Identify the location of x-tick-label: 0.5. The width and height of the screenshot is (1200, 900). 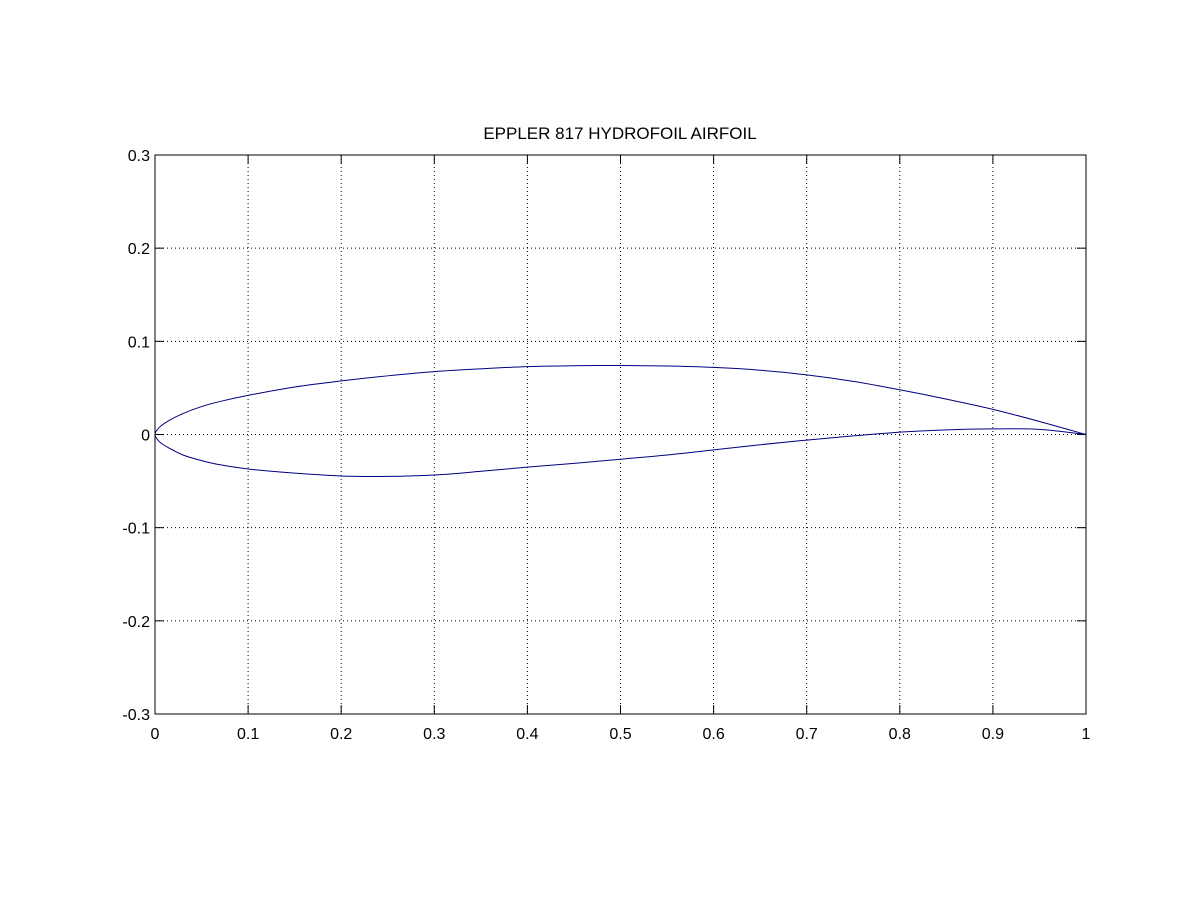
(620, 734).